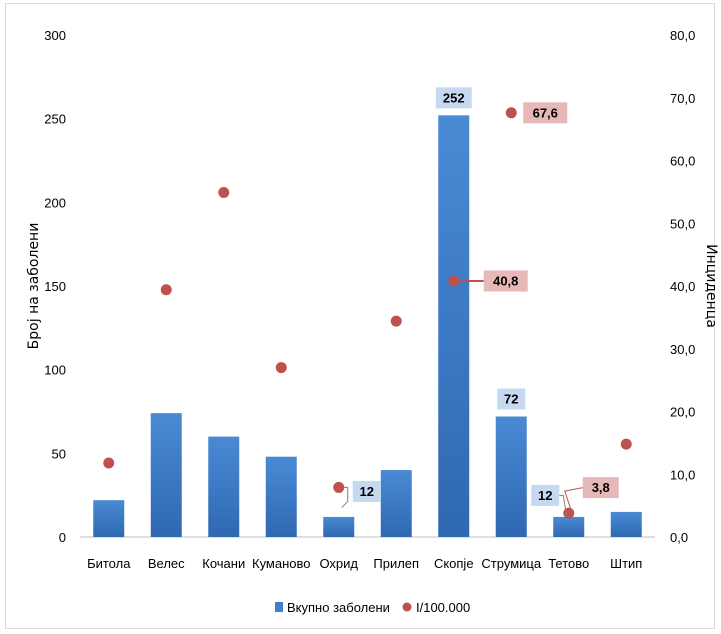 The height and width of the screenshot is (634, 721). What do you see at coordinates (682, 161) in the screenshot?
I see `y2-tick-label: 60,0` at bounding box center [682, 161].